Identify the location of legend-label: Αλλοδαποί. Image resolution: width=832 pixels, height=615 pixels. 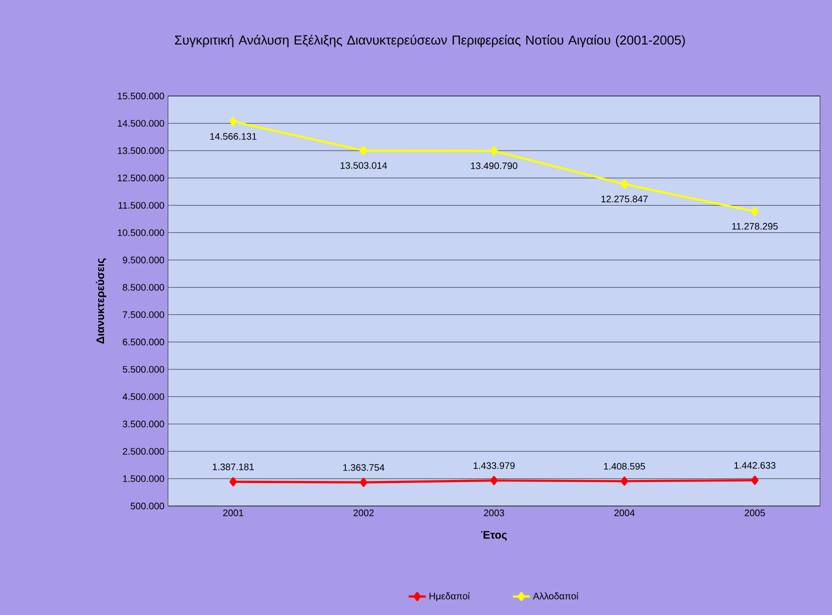
(555, 596).